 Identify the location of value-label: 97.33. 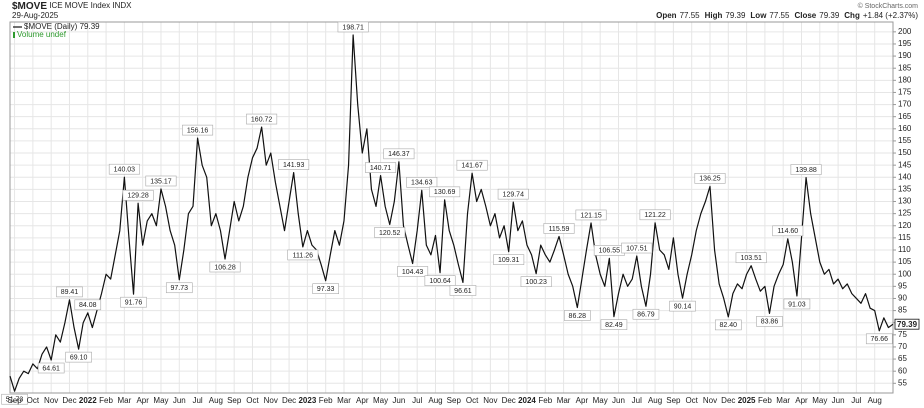
(325, 289).